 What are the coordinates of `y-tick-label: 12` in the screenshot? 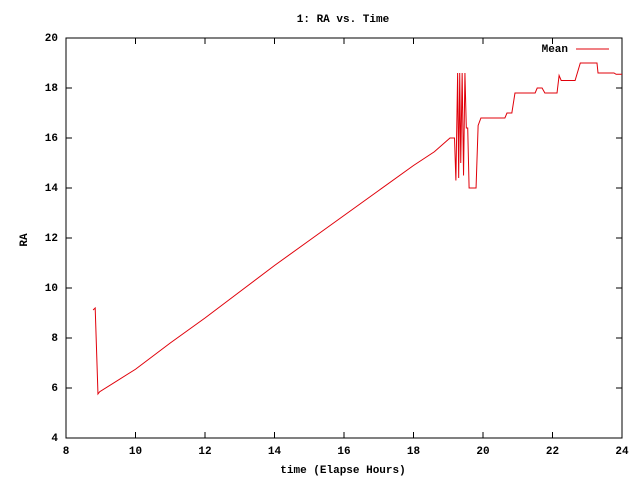 It's located at (51, 239).